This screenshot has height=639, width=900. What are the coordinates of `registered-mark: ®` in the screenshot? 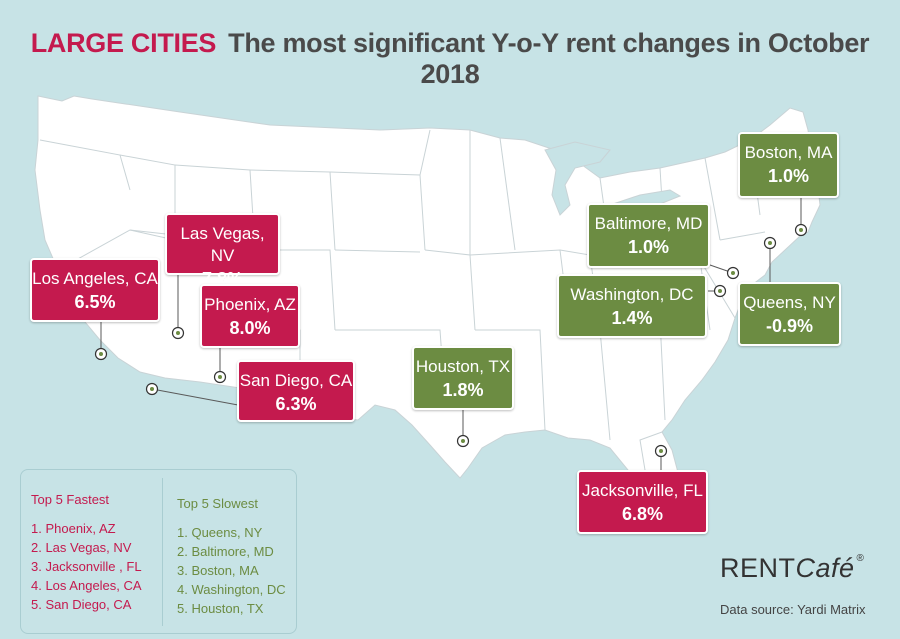 It's located at (860, 558).